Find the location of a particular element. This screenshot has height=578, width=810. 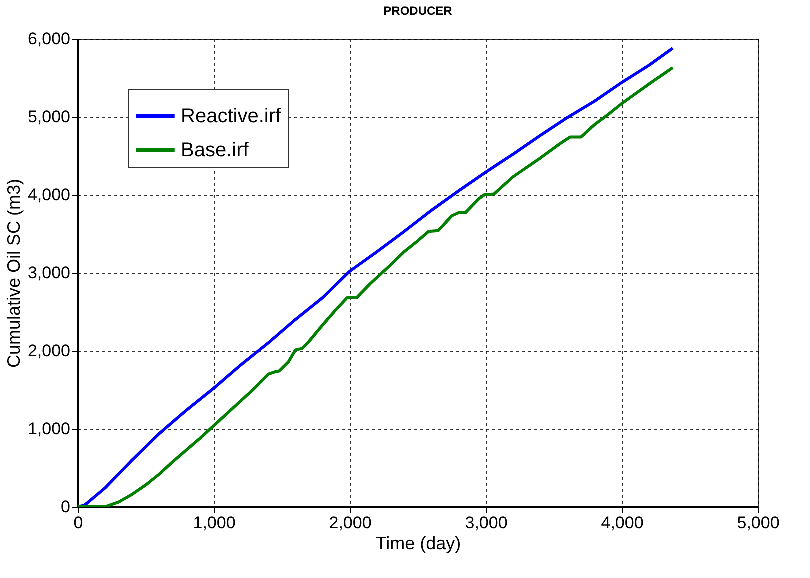

chart-title: PRODUCER is located at coordinates (418, 11).